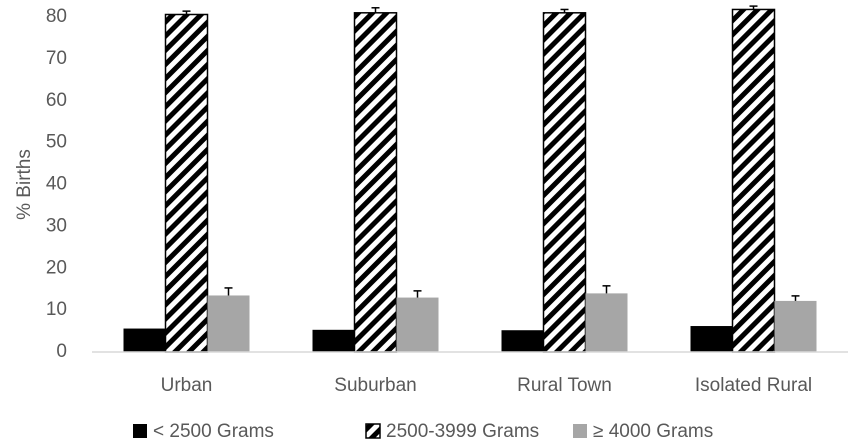 This screenshot has width=853, height=448. What do you see at coordinates (653, 431) in the screenshot?
I see `legend-label-3: ≥ 4000 Grams` at bounding box center [653, 431].